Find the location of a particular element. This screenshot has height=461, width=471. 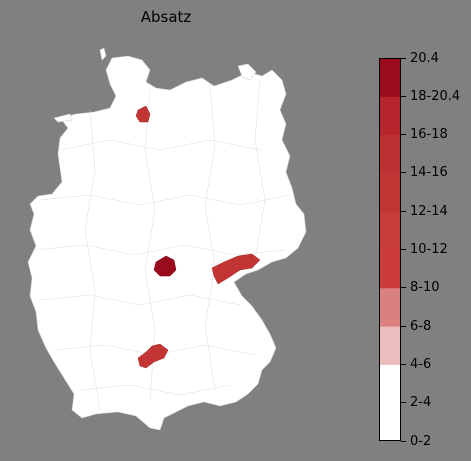

colorbar-tick-label: 20.4 is located at coordinates (424, 58).